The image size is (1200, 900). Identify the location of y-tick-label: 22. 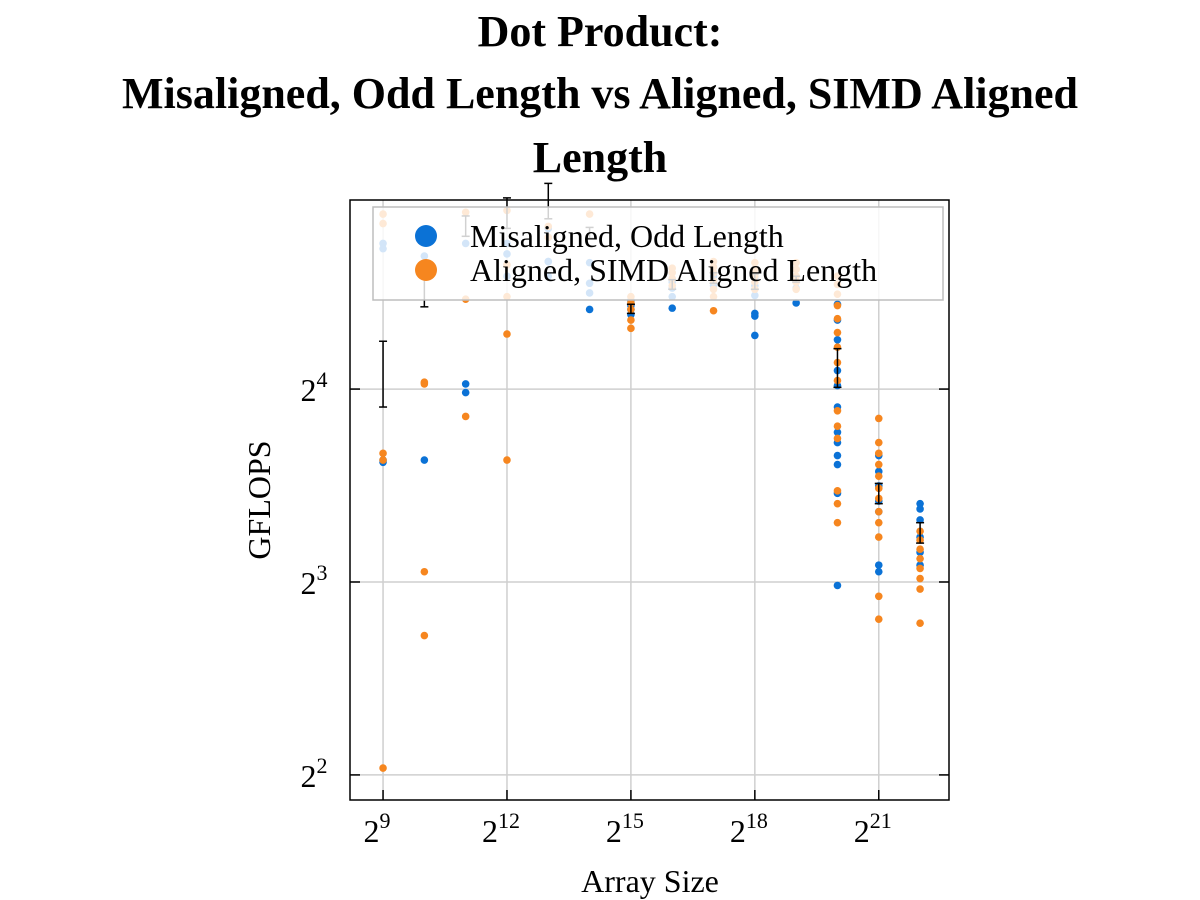
(314, 773).